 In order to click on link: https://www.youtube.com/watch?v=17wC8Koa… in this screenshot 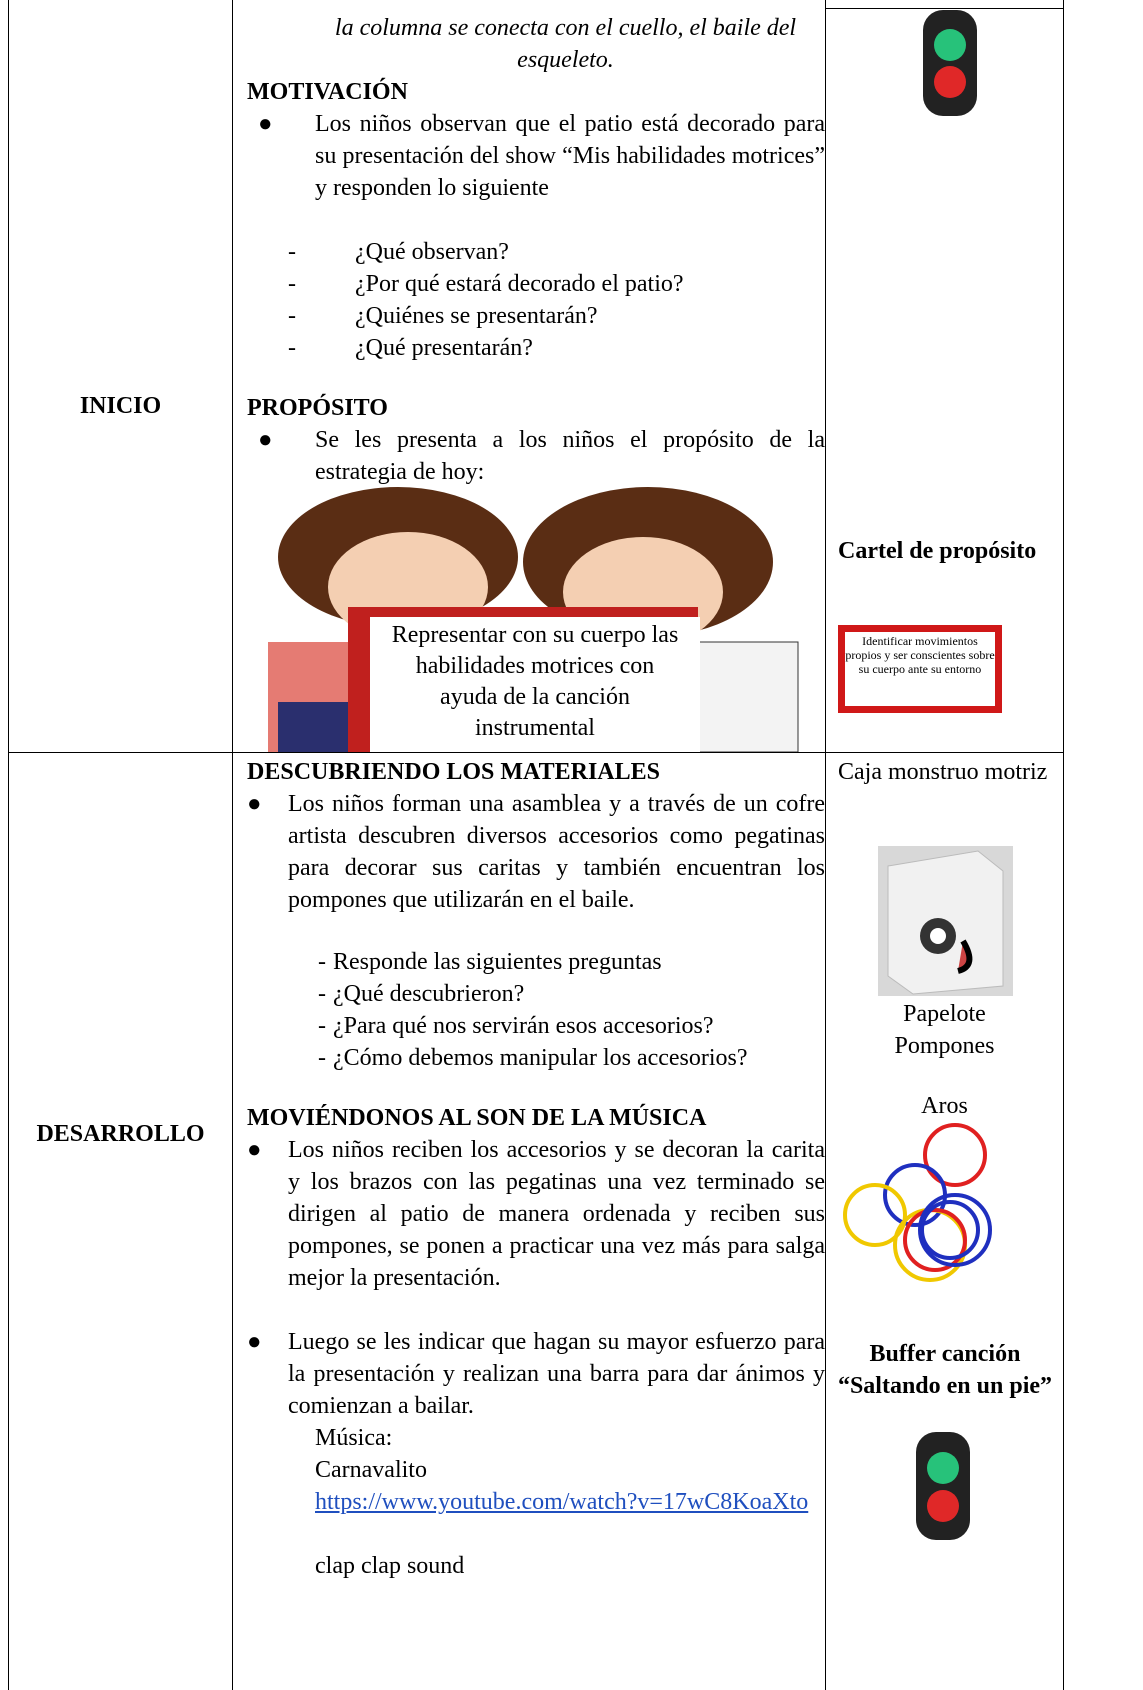, I will do `click(562, 1502)`.